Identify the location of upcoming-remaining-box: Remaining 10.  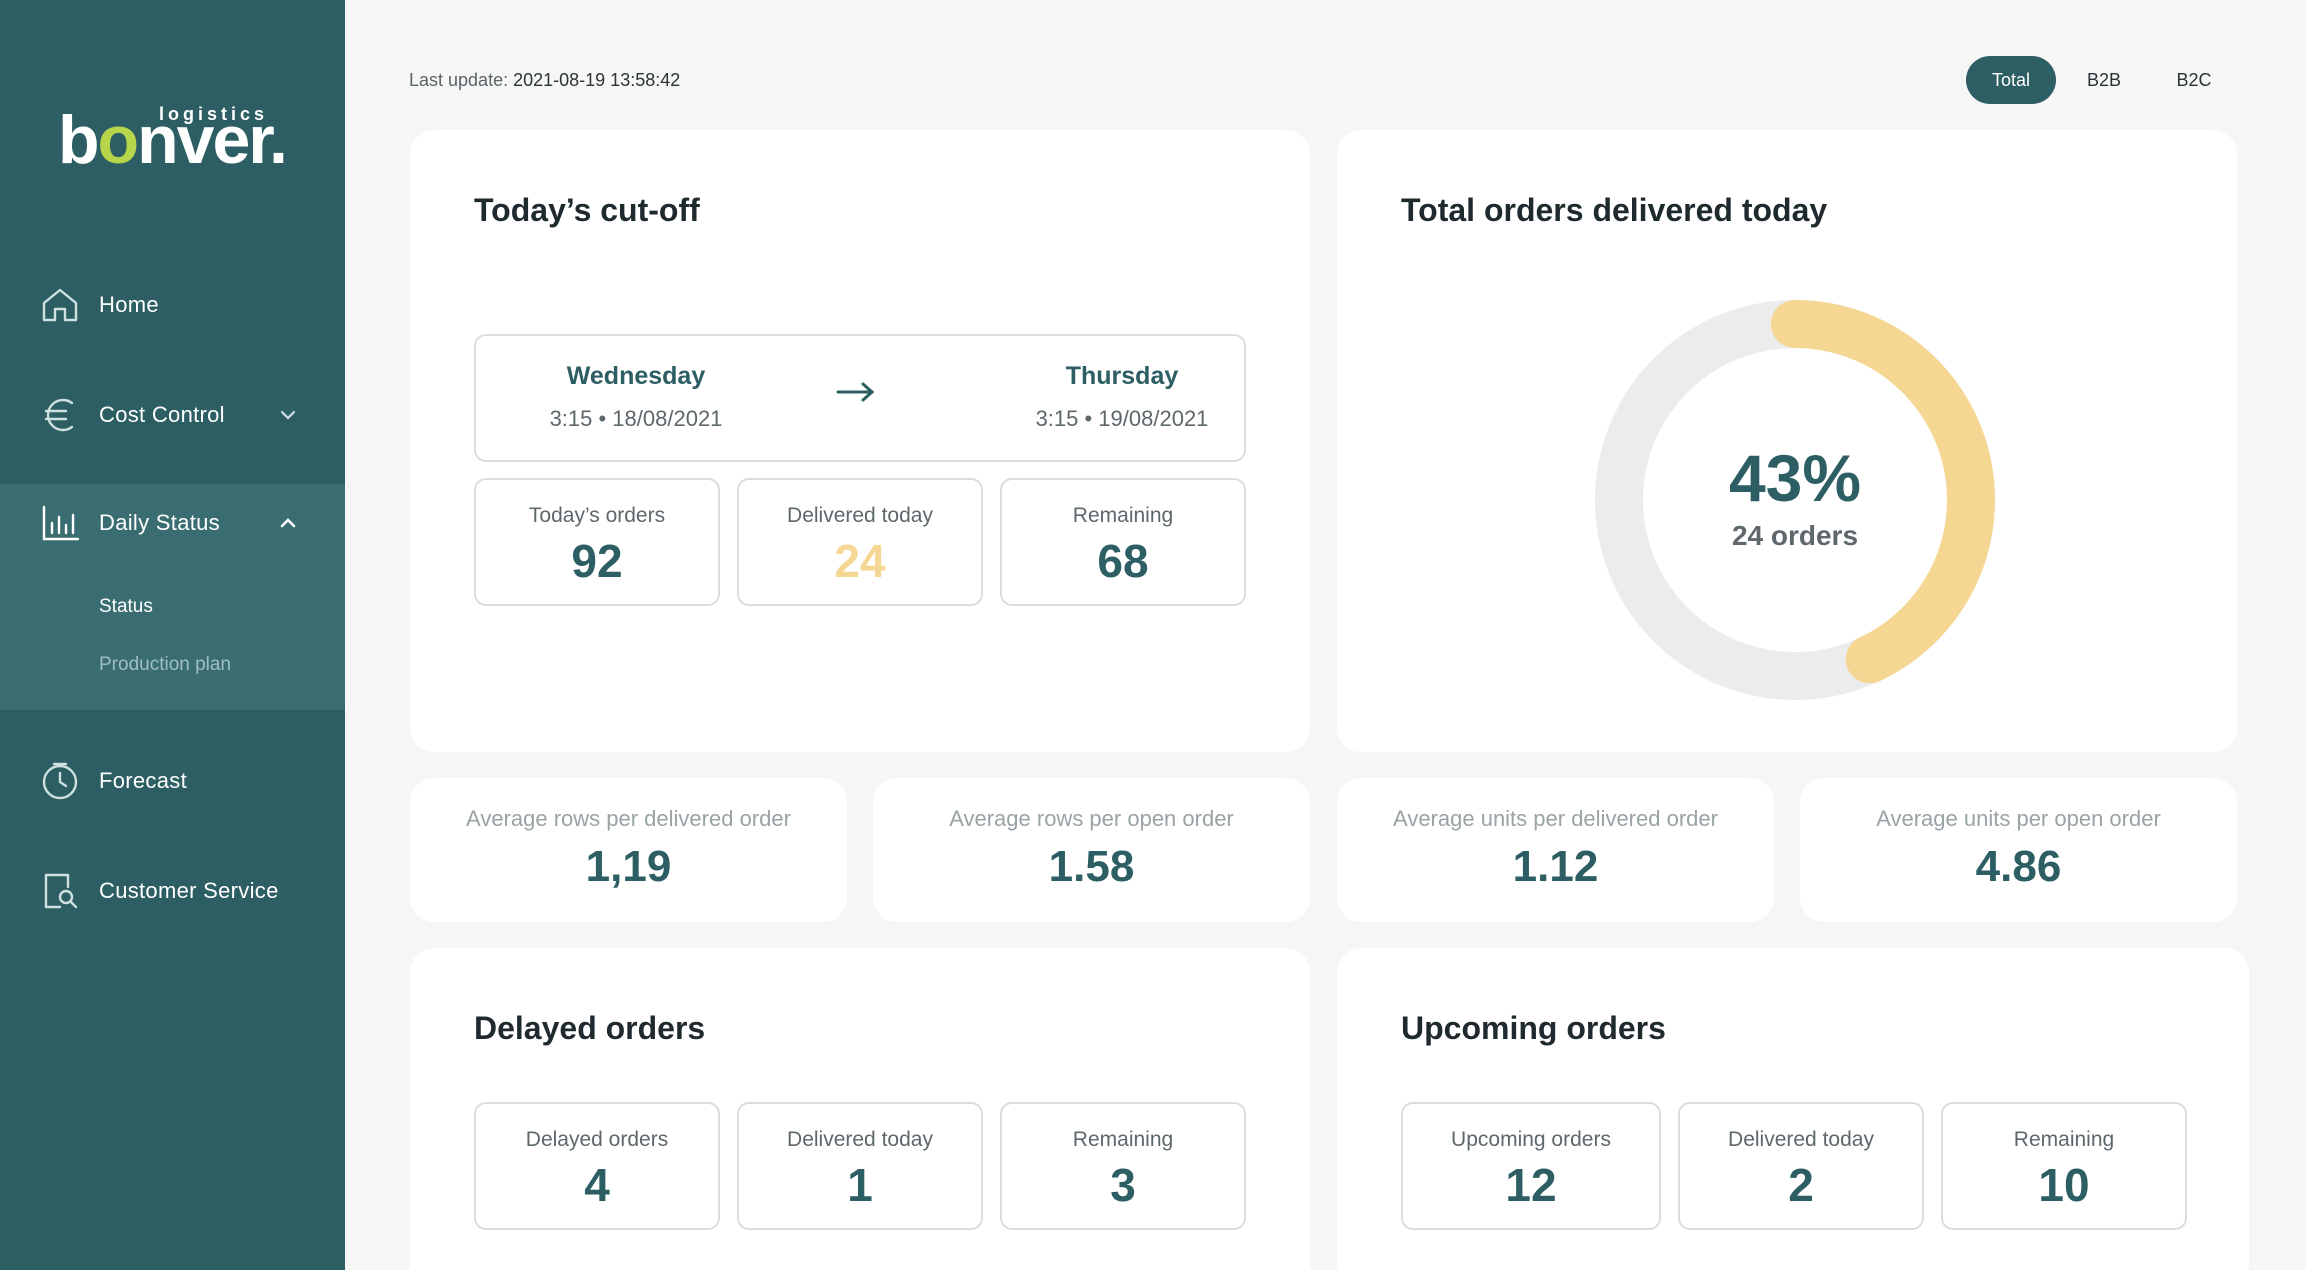
(2064, 1166).